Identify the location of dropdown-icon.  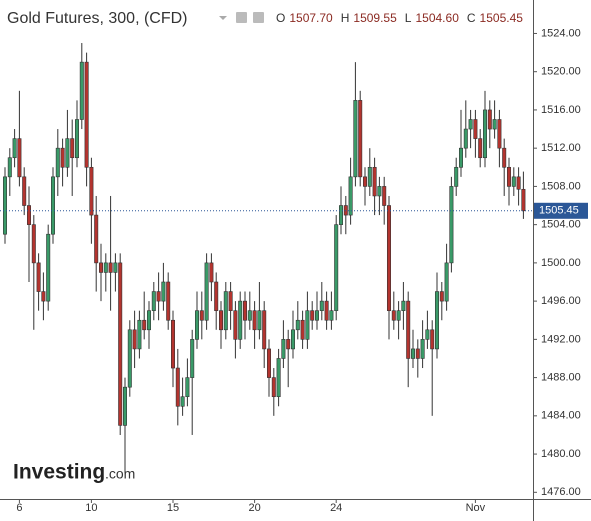
(223, 18).